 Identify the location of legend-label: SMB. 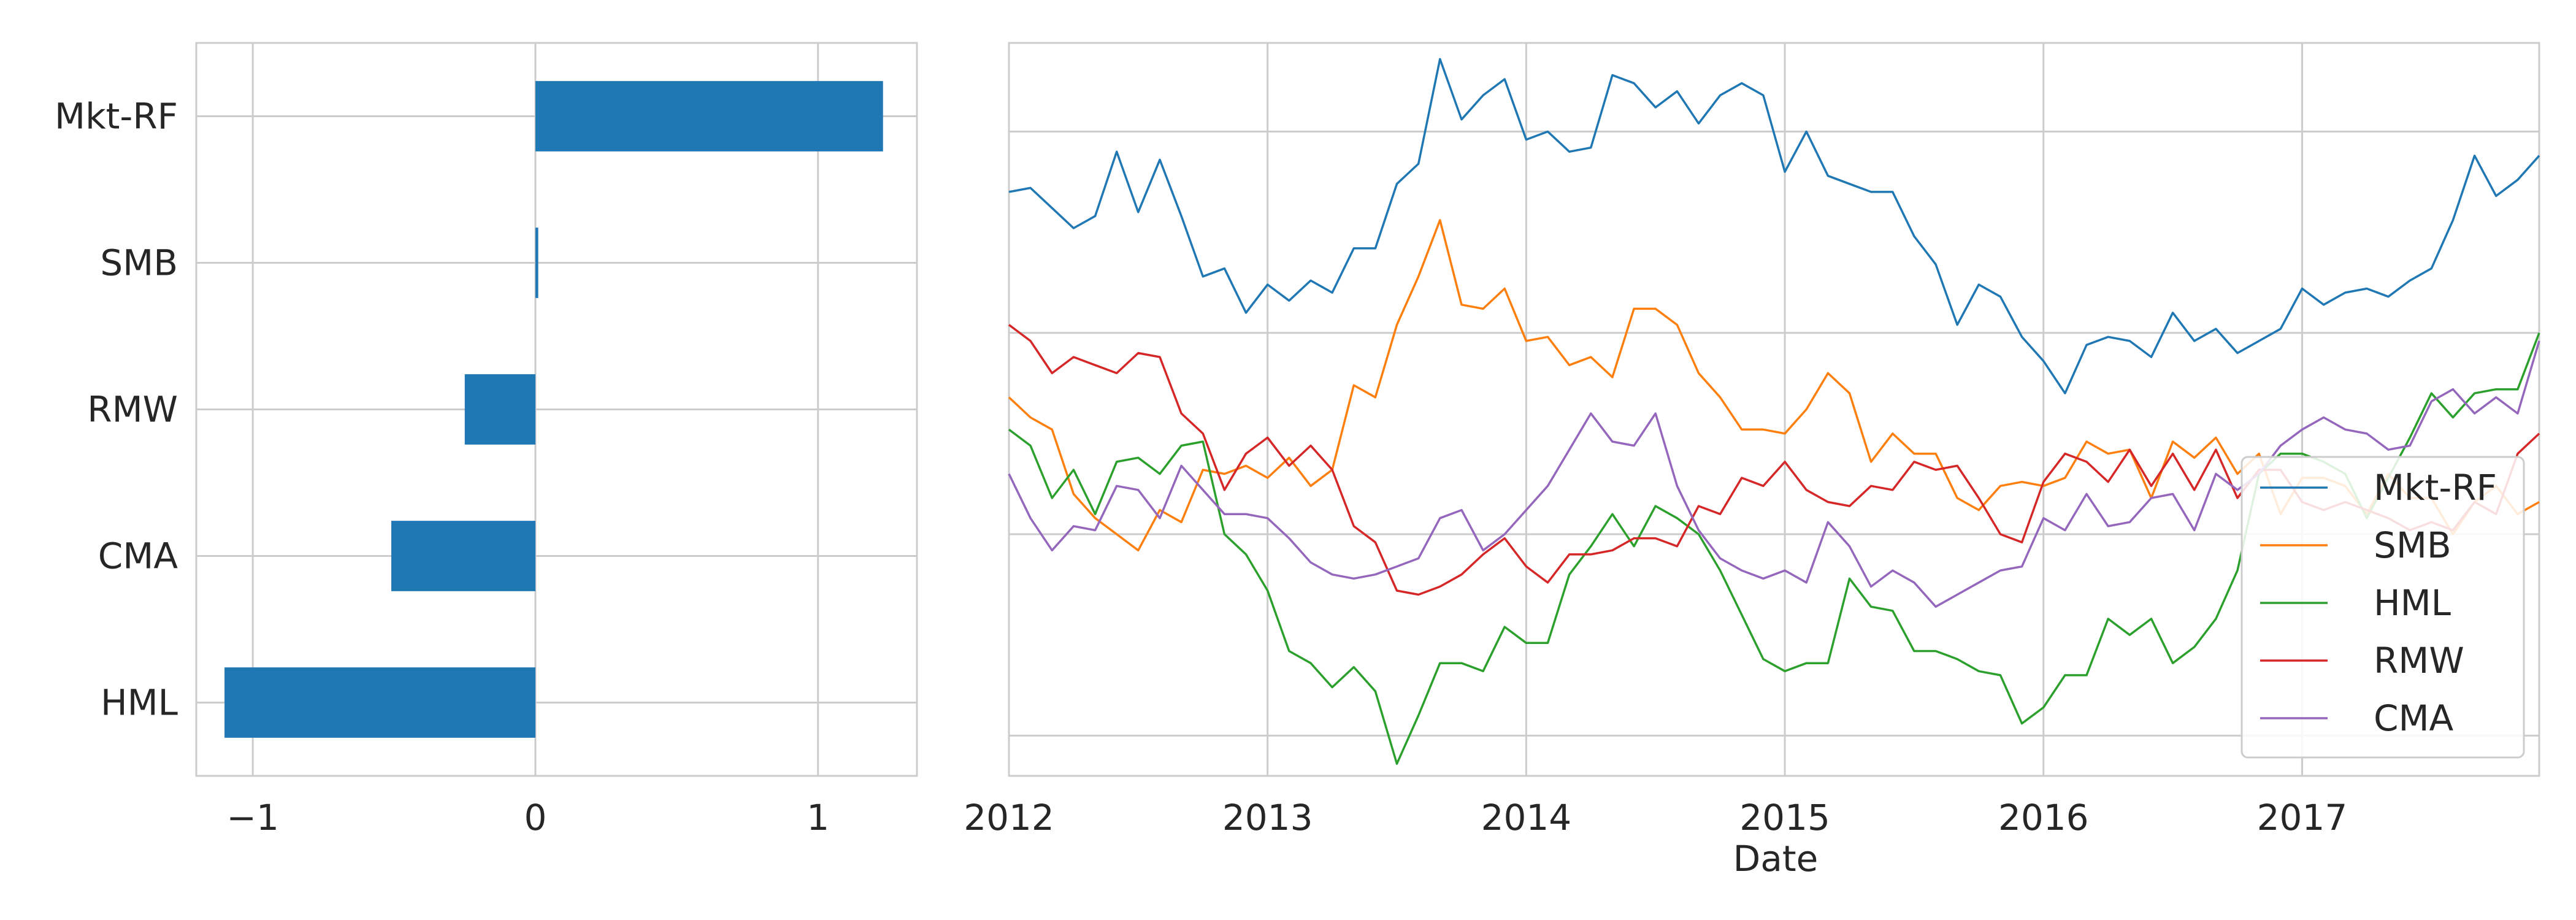
(2412, 545).